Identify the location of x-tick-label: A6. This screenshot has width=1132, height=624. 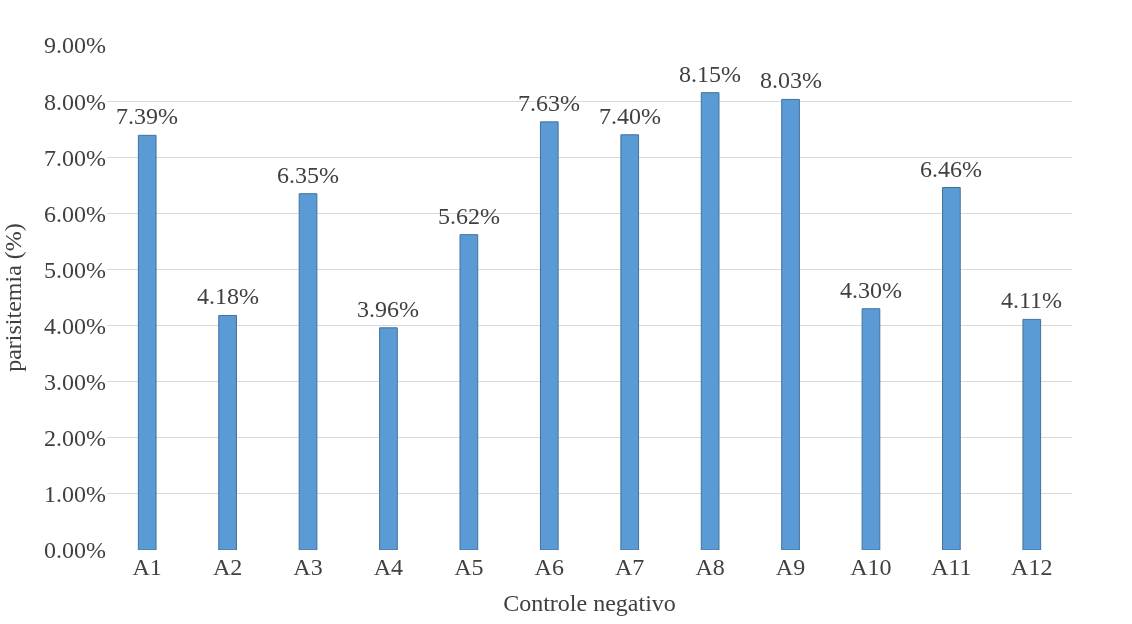
(549, 567).